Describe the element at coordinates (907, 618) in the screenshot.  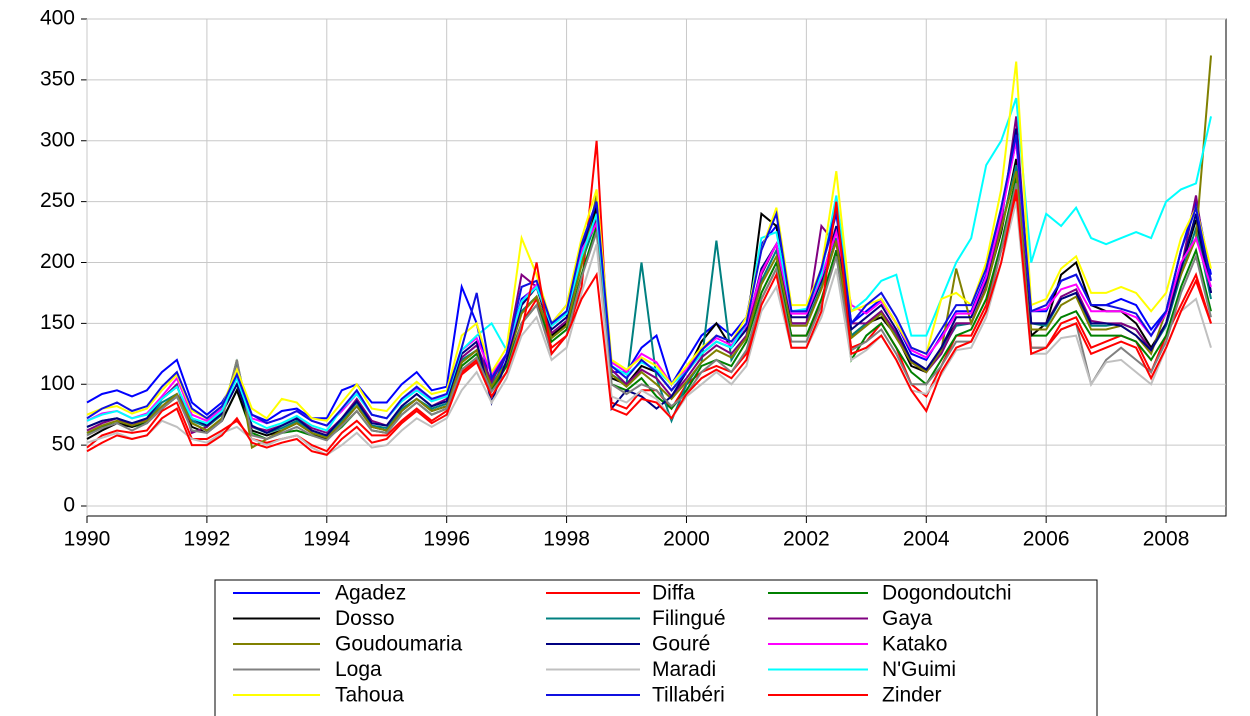
I see `legend-label: Gaya` at that location.